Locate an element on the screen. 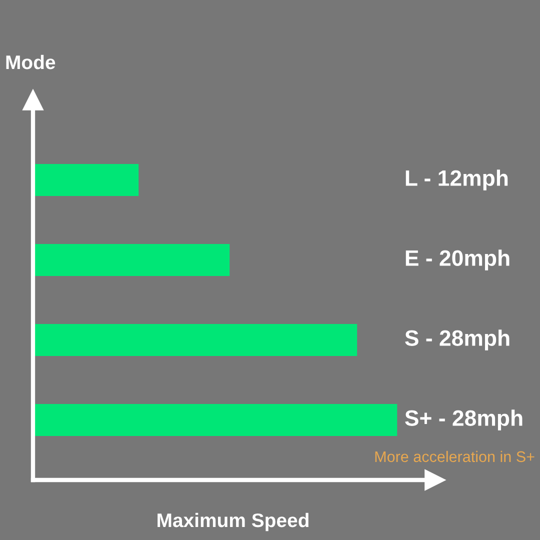 The width and height of the screenshot is (540, 540). y-tick-label: E - 20mph is located at coordinates (458, 260).